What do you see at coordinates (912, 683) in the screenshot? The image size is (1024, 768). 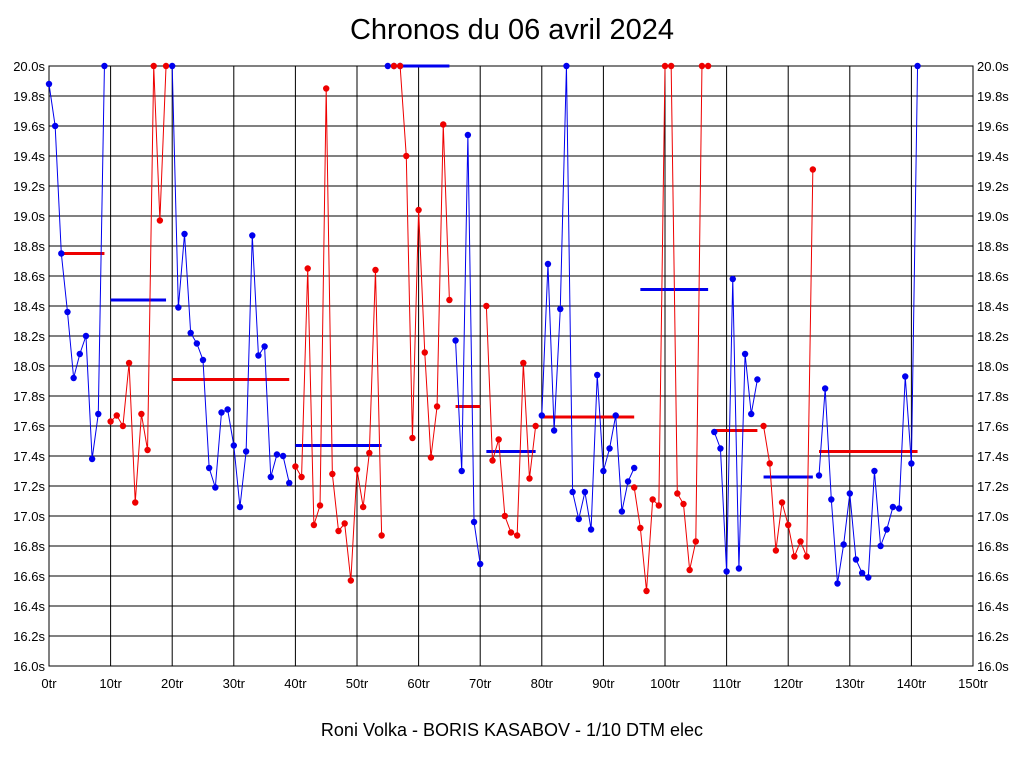 I see `x-tick-label-14: 140tr` at bounding box center [912, 683].